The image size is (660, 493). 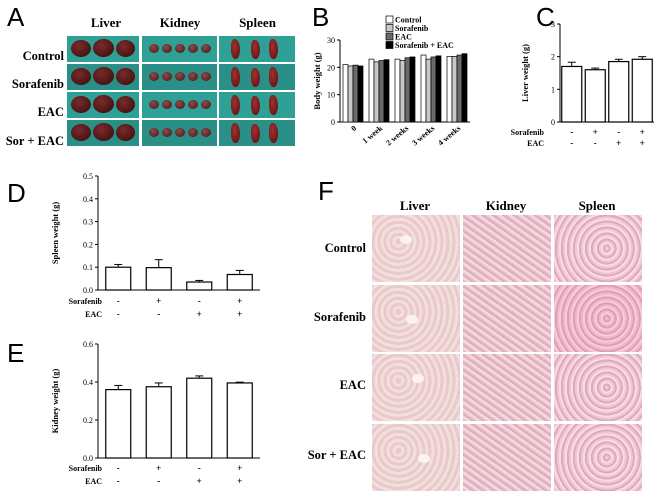 What do you see at coordinates (321, 17) in the screenshot?
I see `panel-b-letter: B` at bounding box center [321, 17].